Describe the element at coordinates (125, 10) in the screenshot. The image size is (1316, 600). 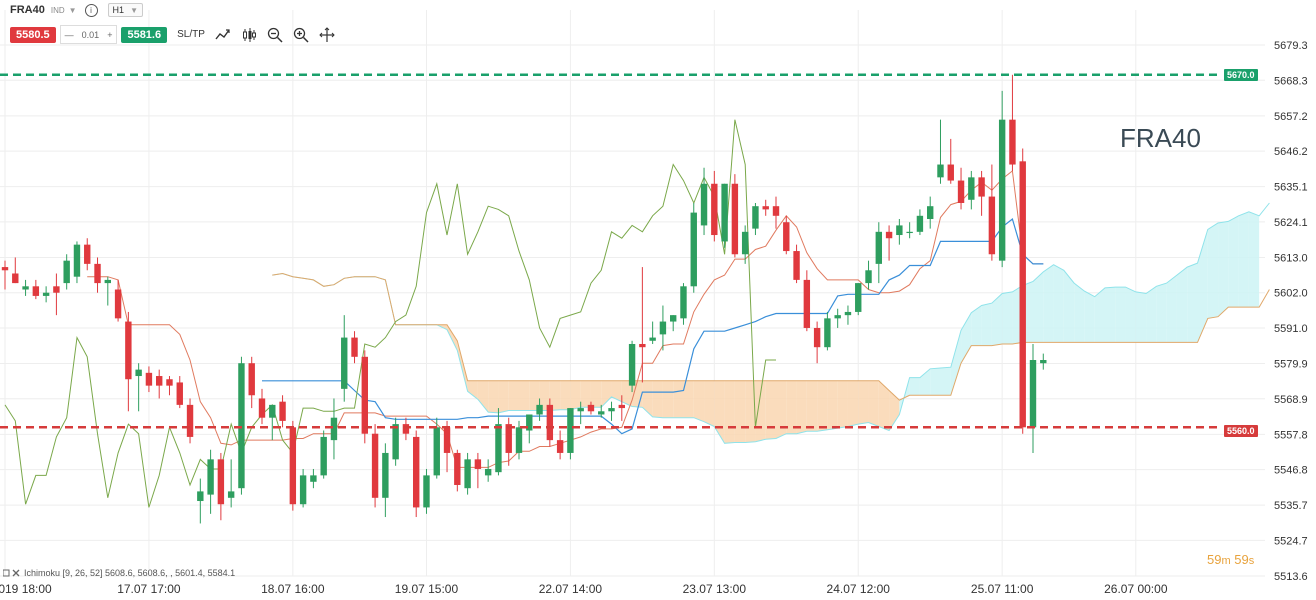
I see `timeframe-select: H1 ▼` at that location.